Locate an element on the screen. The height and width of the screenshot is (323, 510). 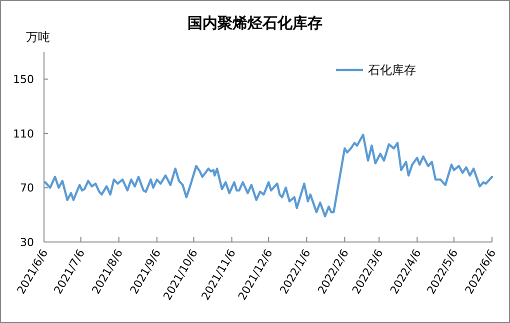
legend-label: 石化库存 is located at coordinates (392, 70).